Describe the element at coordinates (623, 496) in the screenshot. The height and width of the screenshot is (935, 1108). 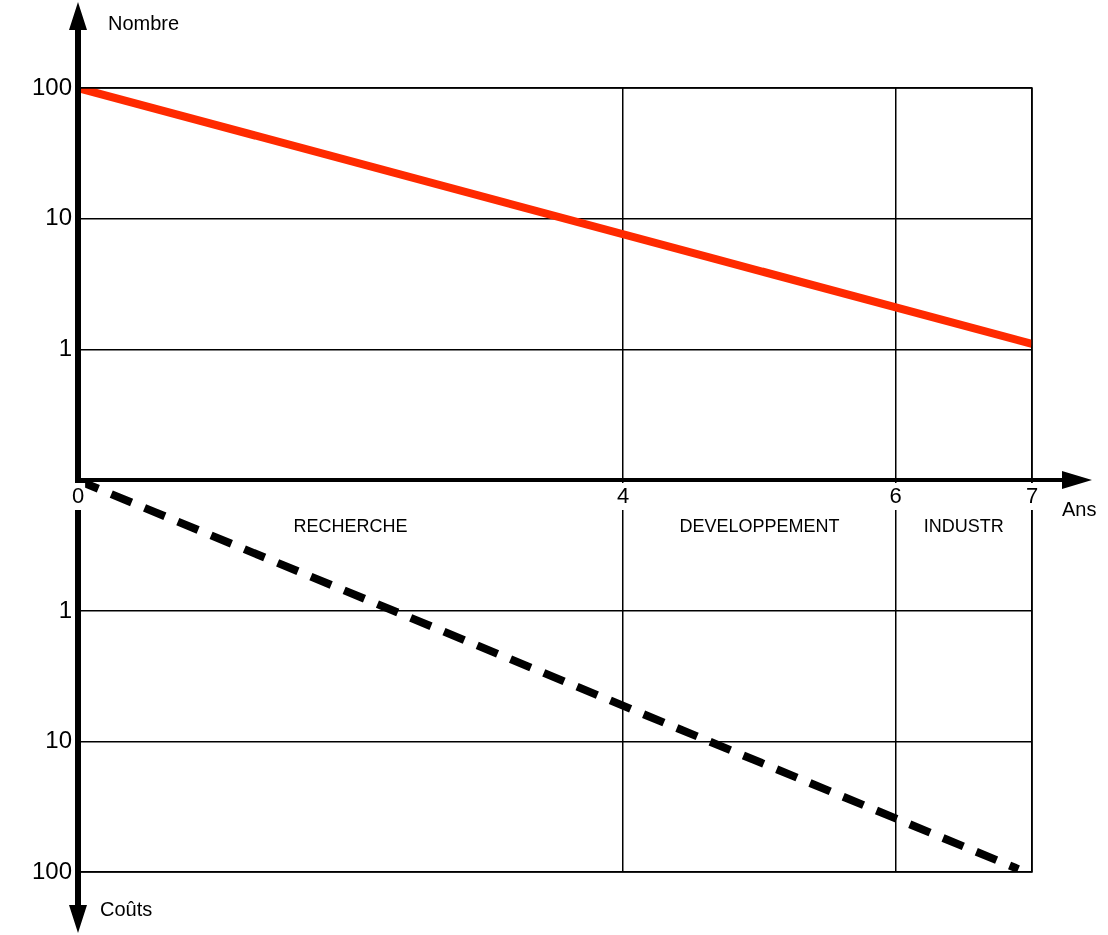
I see `x-tick-label: 4` at that location.